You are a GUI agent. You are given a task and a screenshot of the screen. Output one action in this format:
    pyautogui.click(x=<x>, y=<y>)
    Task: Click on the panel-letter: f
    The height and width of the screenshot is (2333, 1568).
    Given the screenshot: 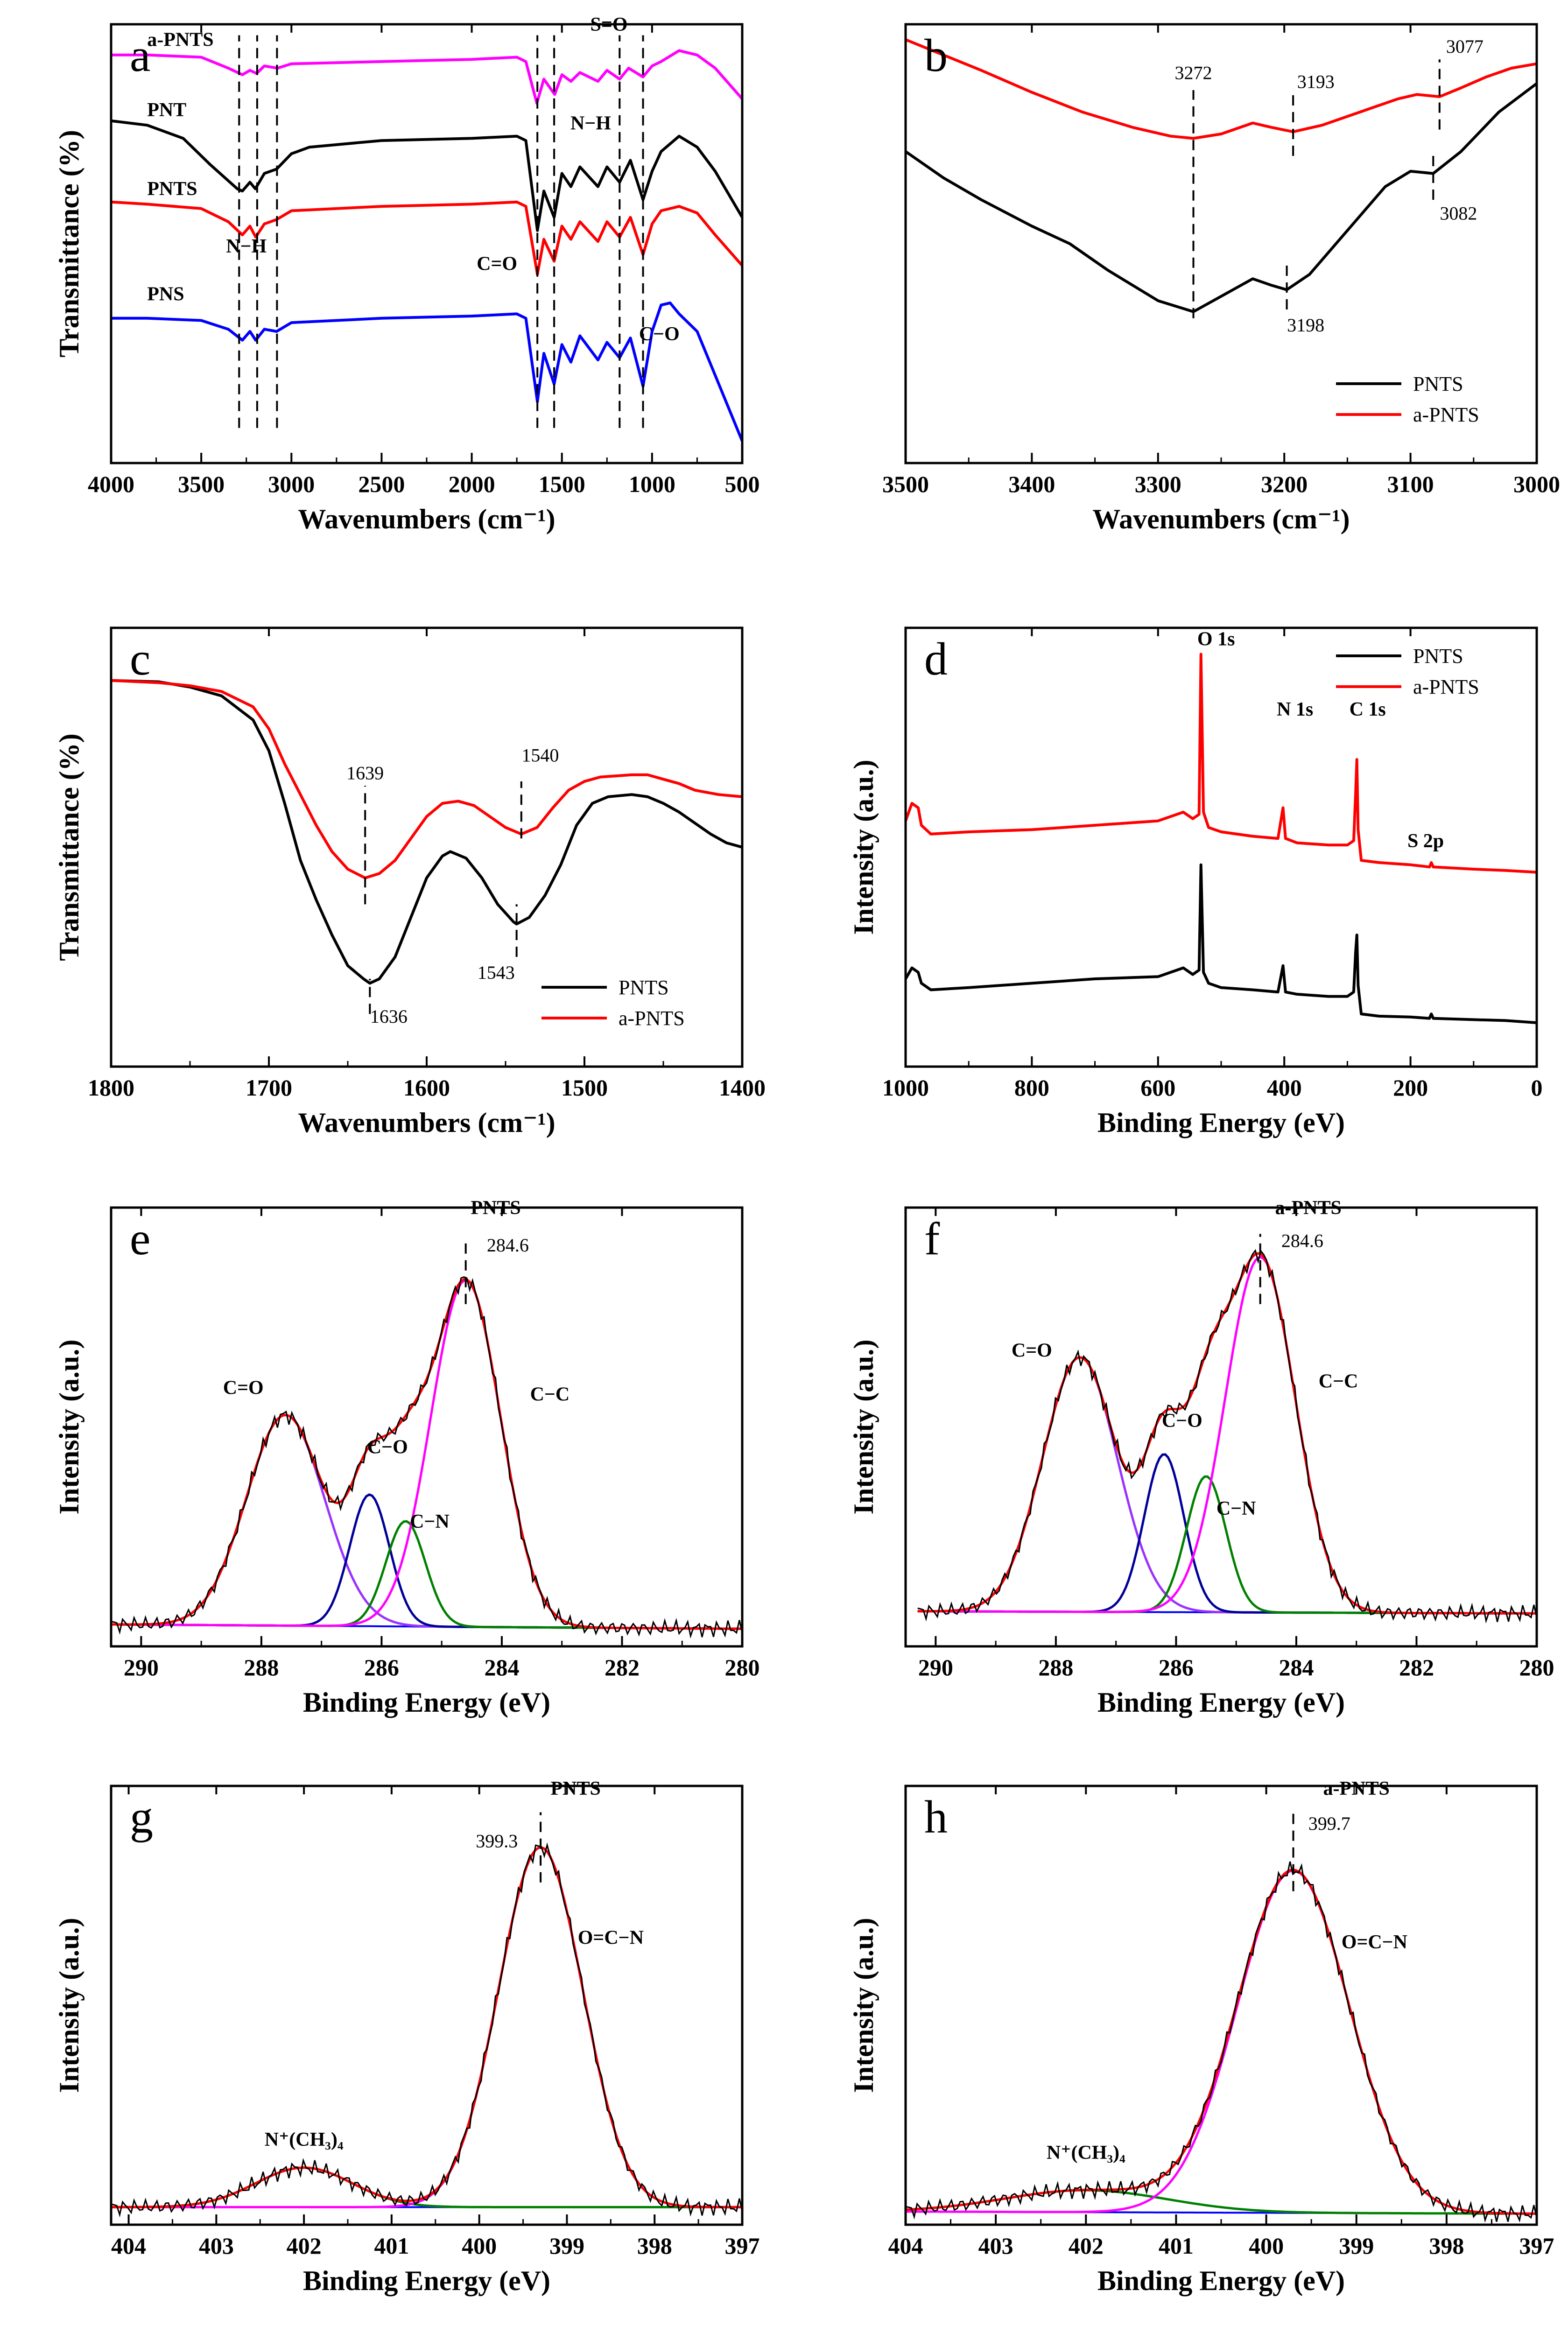 What is the action you would take?
    pyautogui.click(x=932, y=1239)
    